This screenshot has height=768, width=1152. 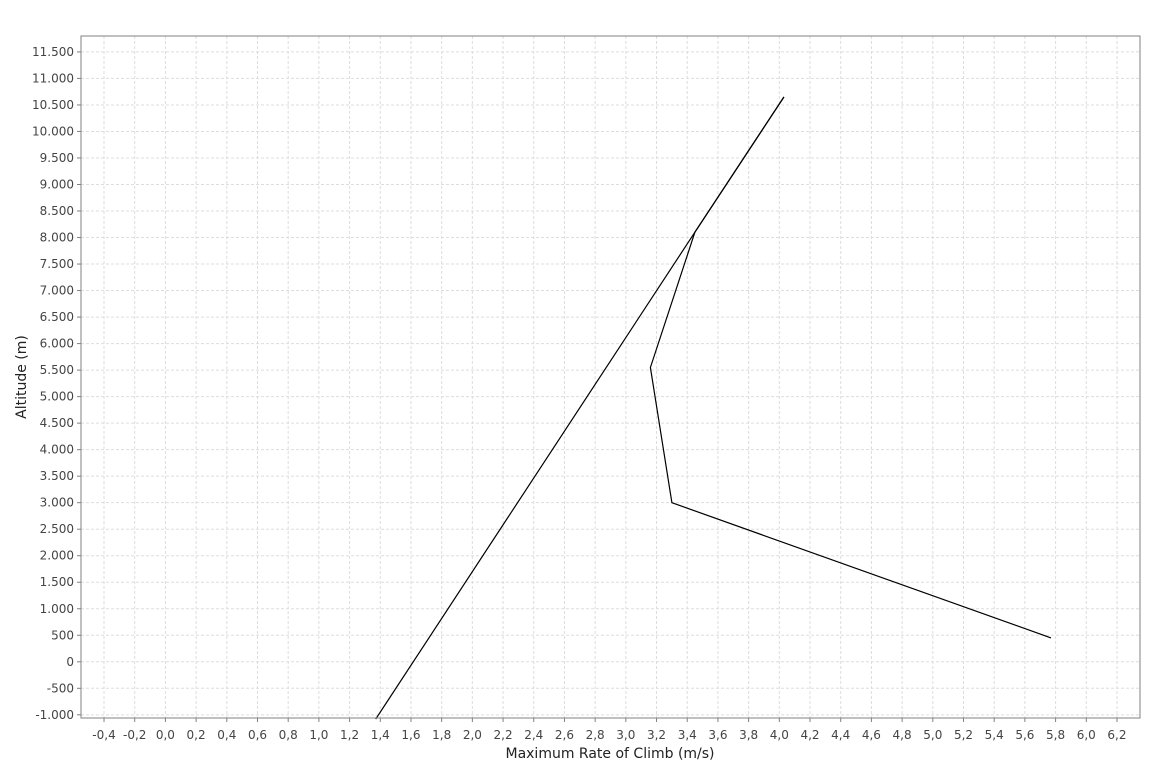 I want to click on y-axis-label: Altitude (m), so click(x=22, y=377).